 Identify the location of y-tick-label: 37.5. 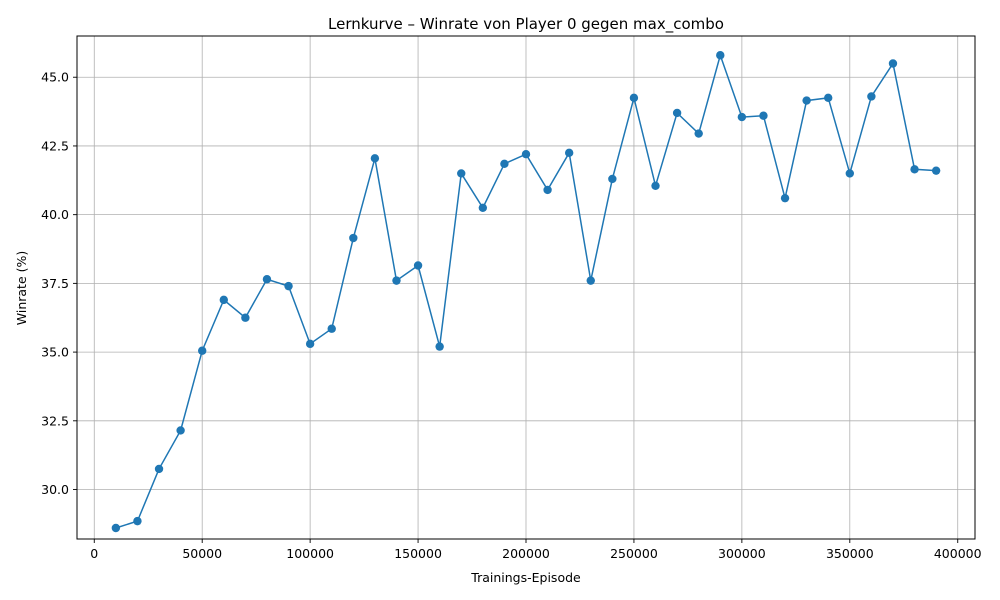
(55, 283).